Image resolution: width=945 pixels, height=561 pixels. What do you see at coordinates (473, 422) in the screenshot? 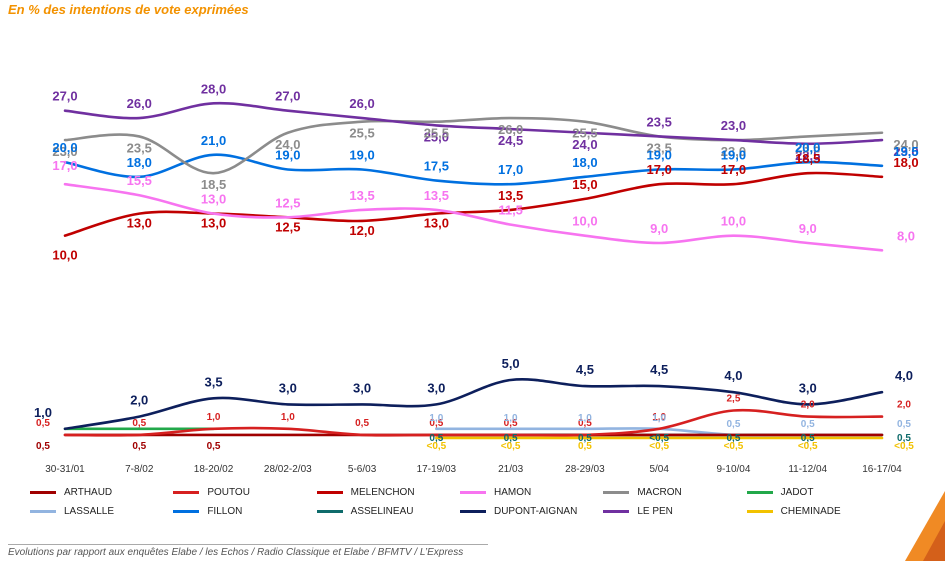
I see `series-line-poutou` at bounding box center [473, 422].